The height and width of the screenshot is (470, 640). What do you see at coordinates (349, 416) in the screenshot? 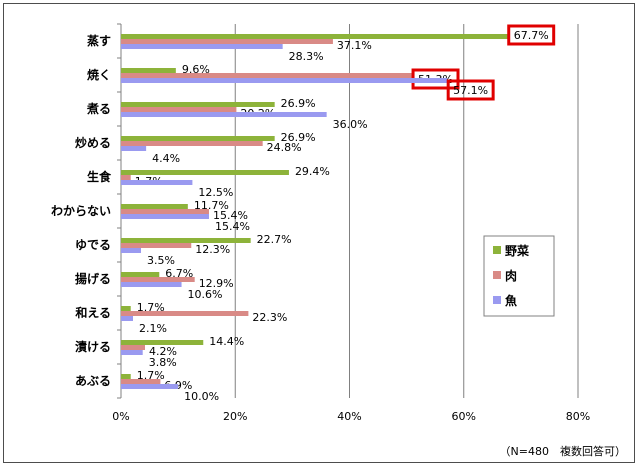
I see `x-tick-label: 40%` at bounding box center [349, 416].